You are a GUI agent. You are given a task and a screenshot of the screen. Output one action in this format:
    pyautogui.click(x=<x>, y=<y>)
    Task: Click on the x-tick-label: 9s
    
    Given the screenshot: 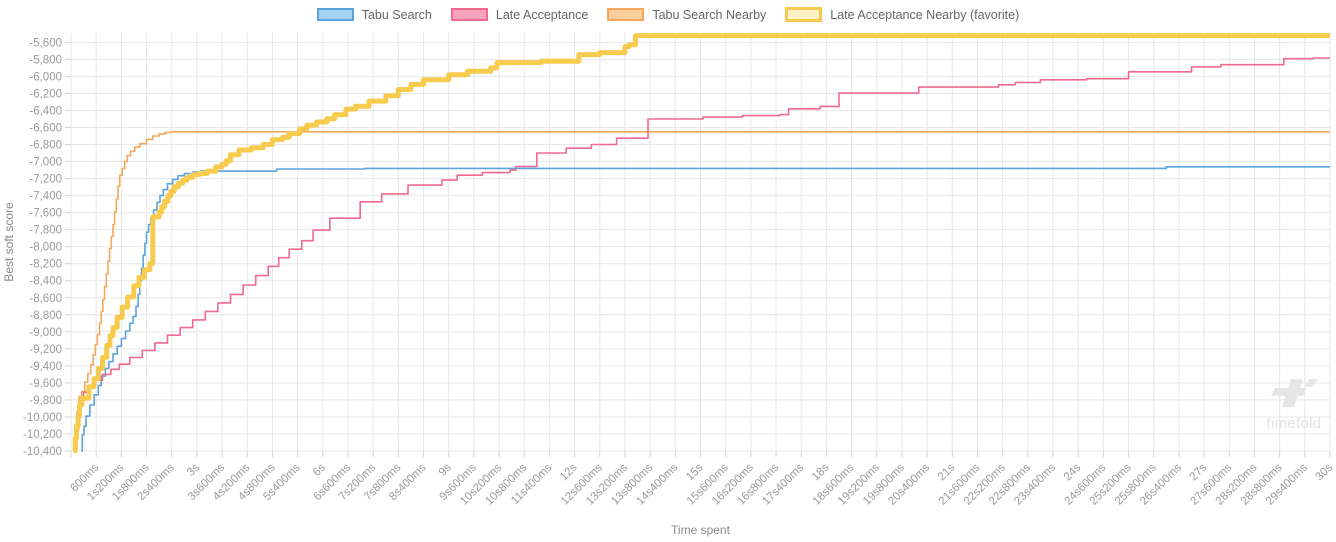 What is the action you would take?
    pyautogui.click(x=445, y=469)
    